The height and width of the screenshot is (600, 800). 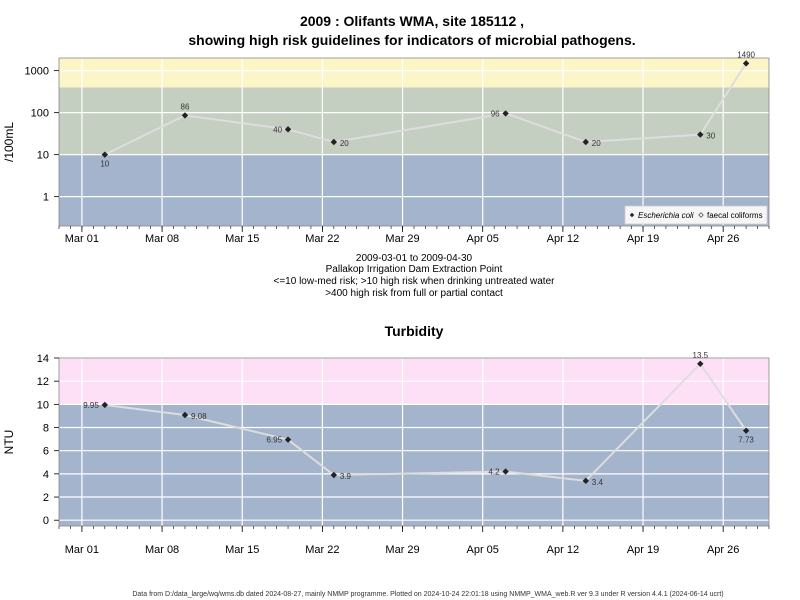 What do you see at coordinates (46, 429) in the screenshot?
I see `y-tick-label: 8` at bounding box center [46, 429].